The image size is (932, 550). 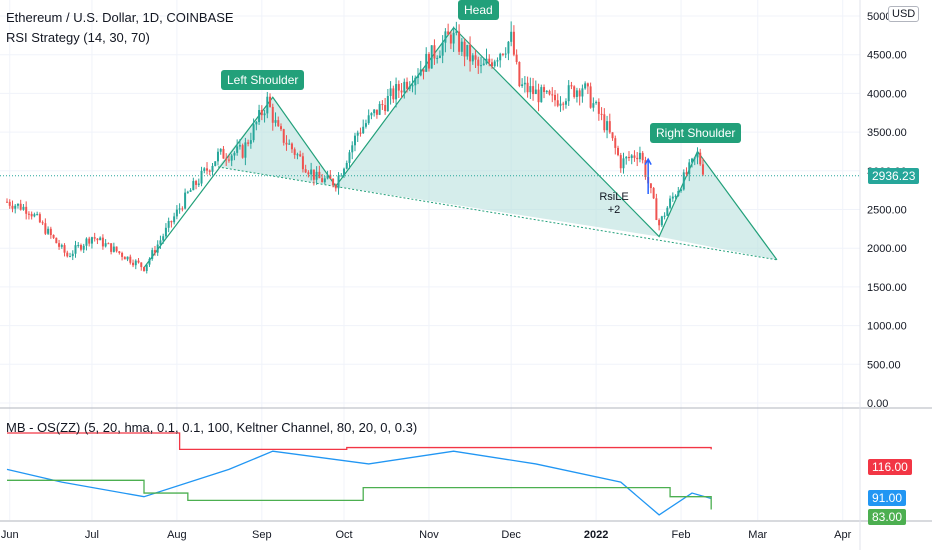 I want to click on x-tick-label: Jun, so click(x=10, y=535).